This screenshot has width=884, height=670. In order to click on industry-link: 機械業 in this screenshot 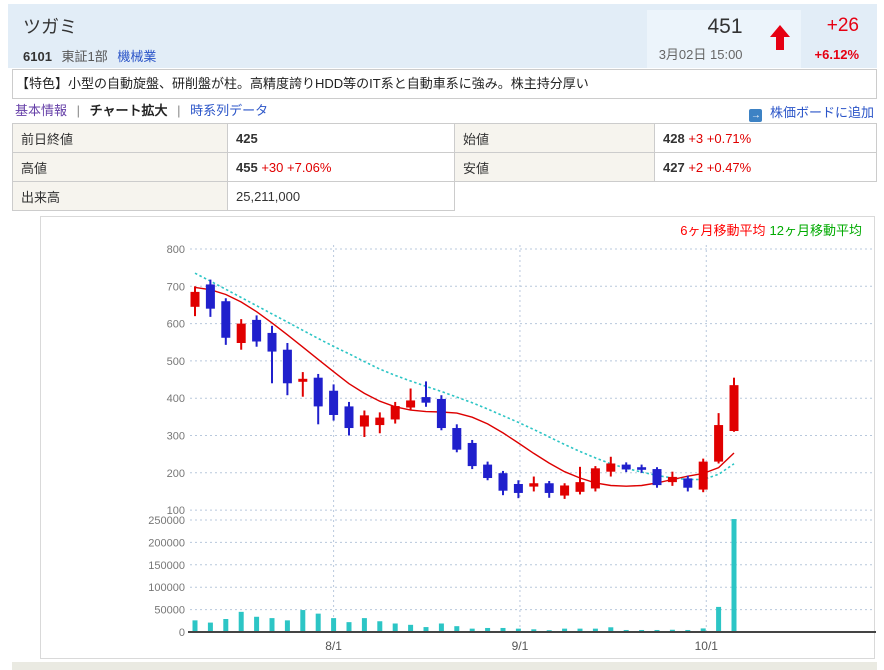, I will do `click(137, 56)`.